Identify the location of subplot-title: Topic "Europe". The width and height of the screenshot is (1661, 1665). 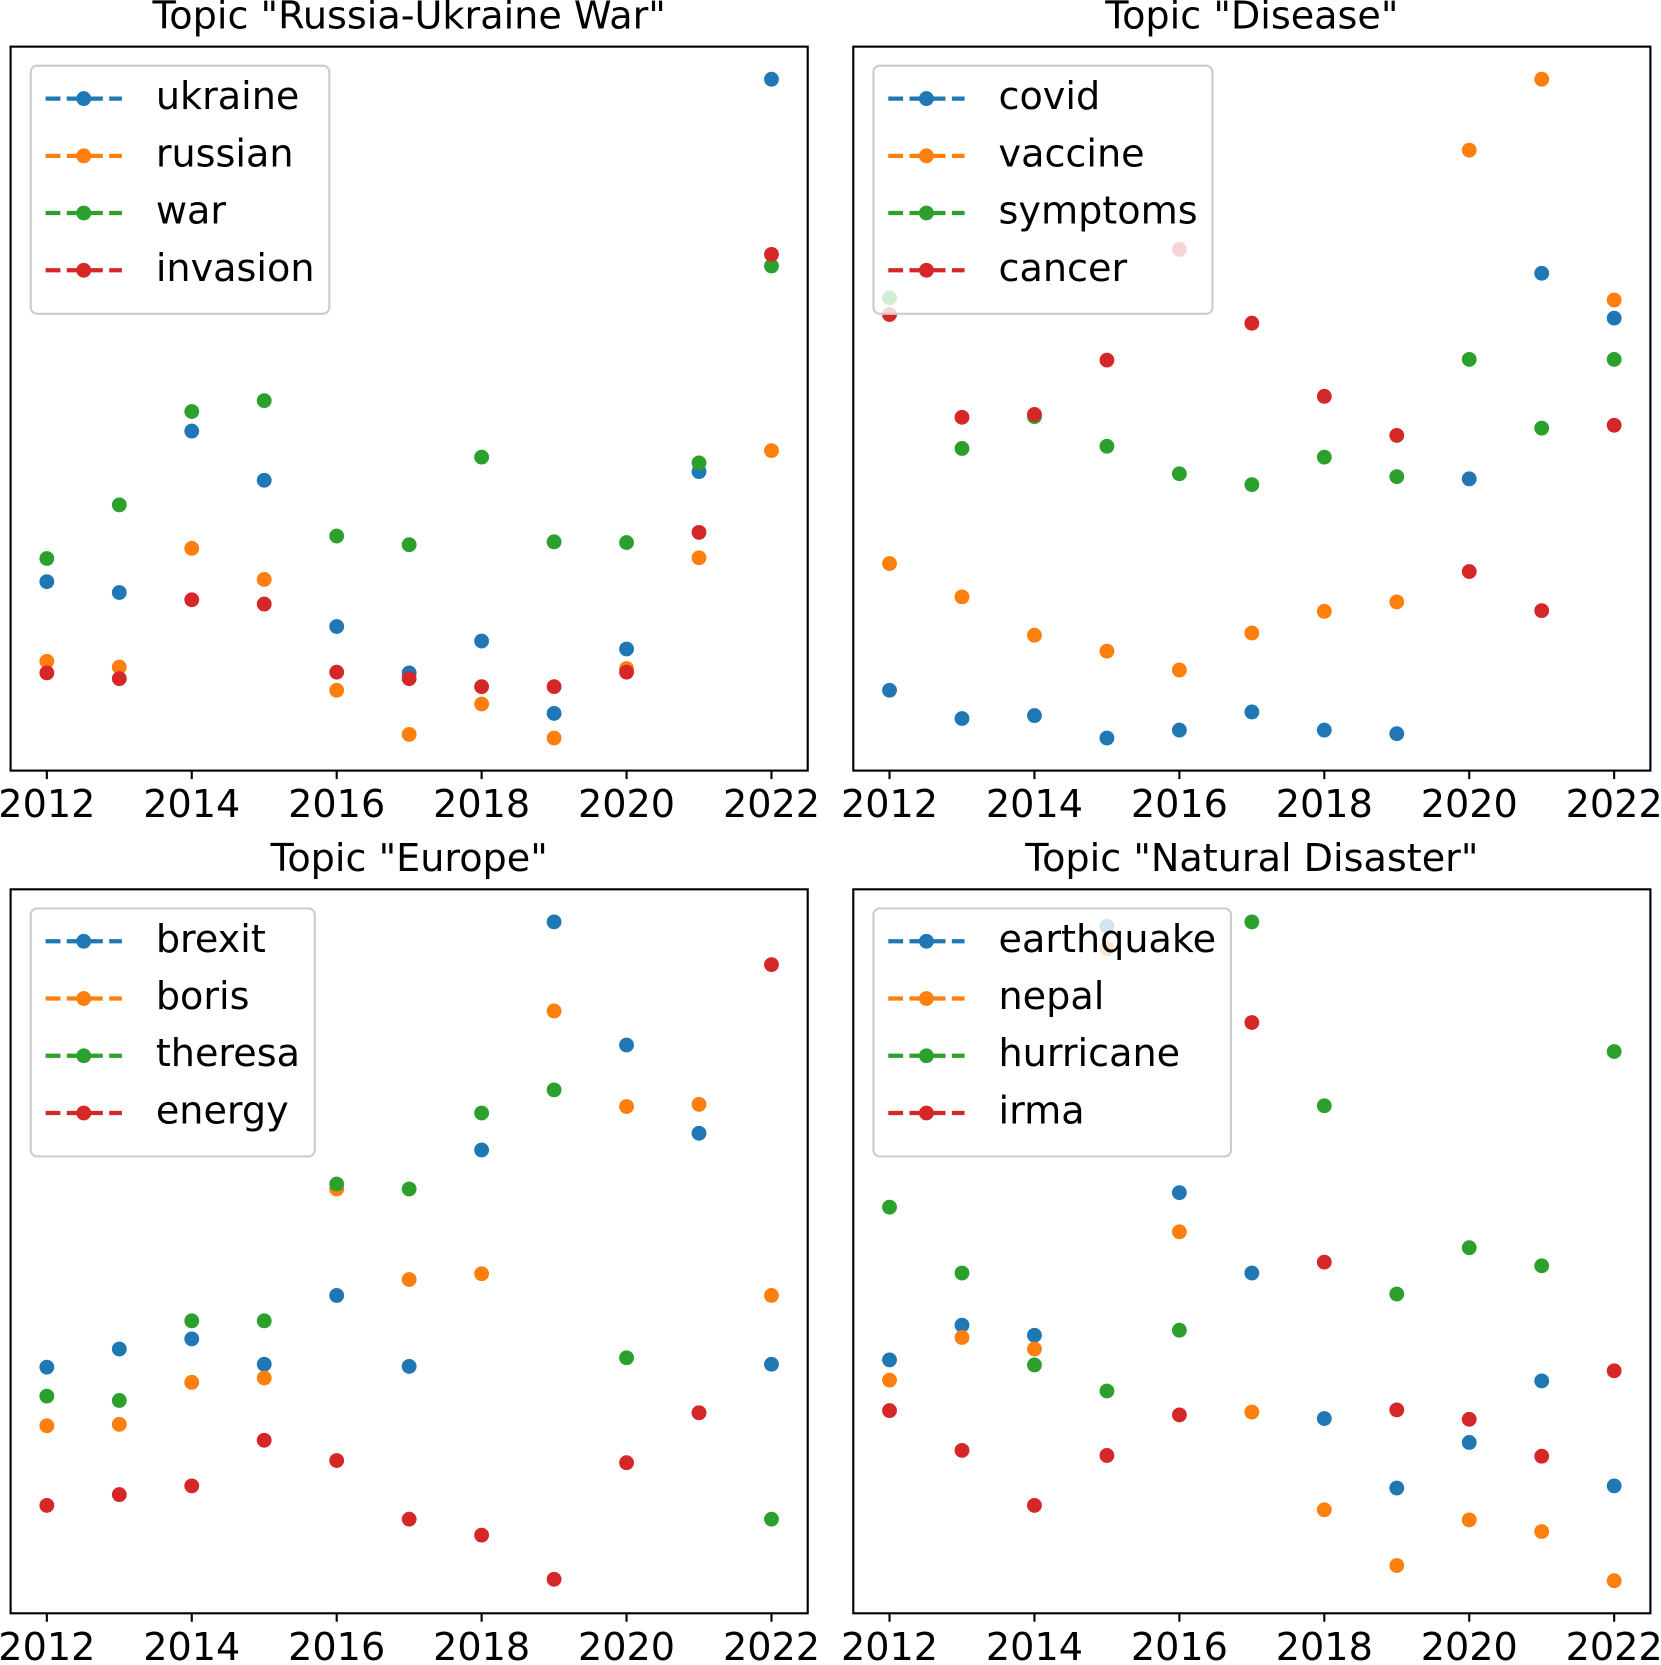
(409, 858).